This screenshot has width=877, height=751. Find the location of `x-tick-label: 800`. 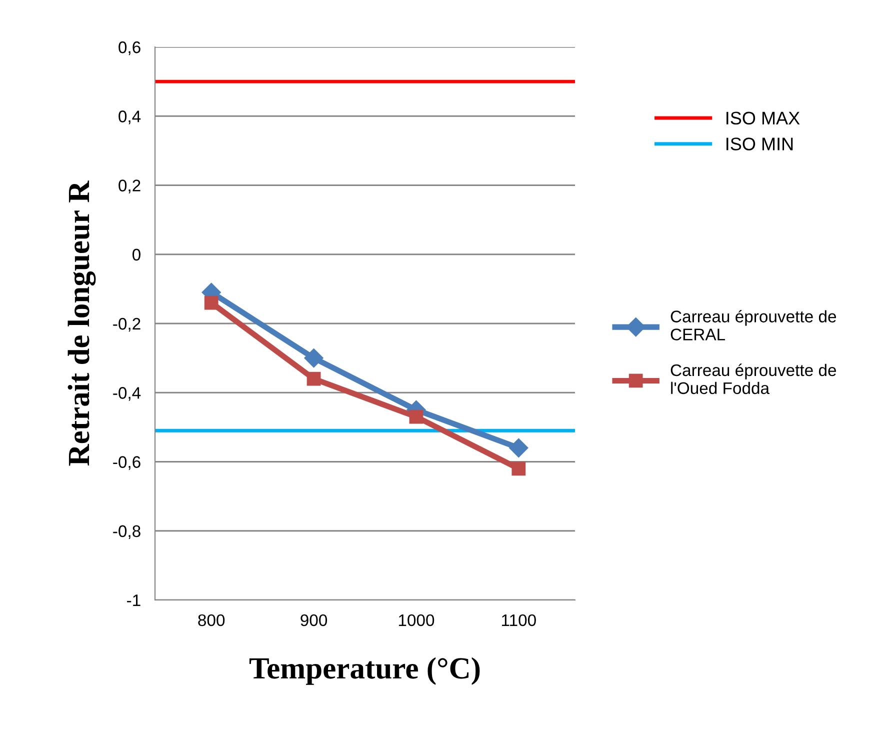

x-tick-label: 800 is located at coordinates (211, 620).